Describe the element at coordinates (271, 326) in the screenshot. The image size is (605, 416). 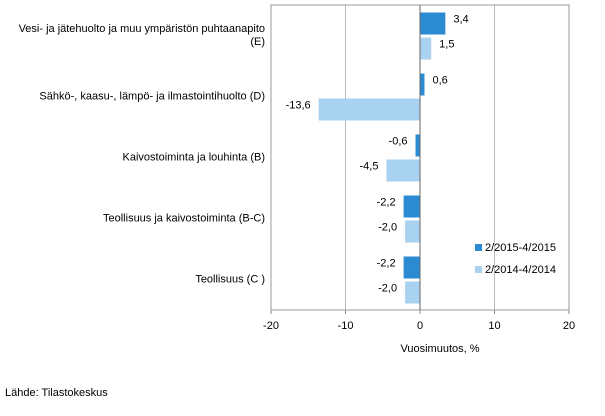
I see `x-tick-label: -20` at that location.